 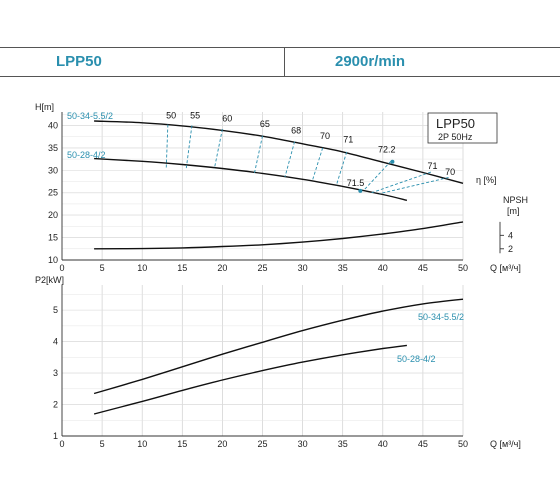 I want to click on header-speed: 2900r/min, so click(x=370, y=61).